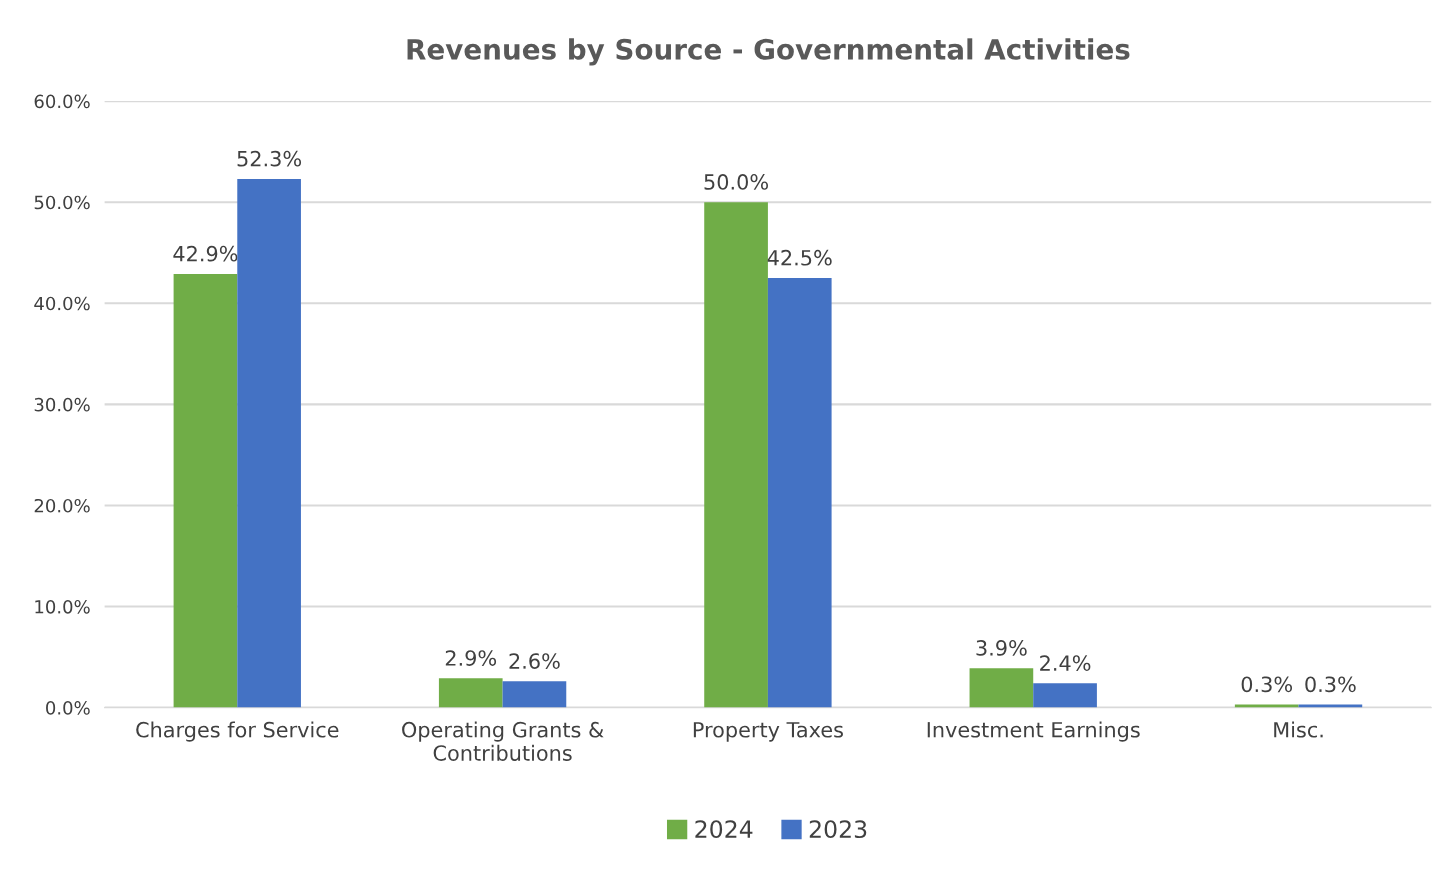 The width and height of the screenshot is (1453, 879). Describe the element at coordinates (838, 829) in the screenshot. I see `legend-label: 2023` at that location.